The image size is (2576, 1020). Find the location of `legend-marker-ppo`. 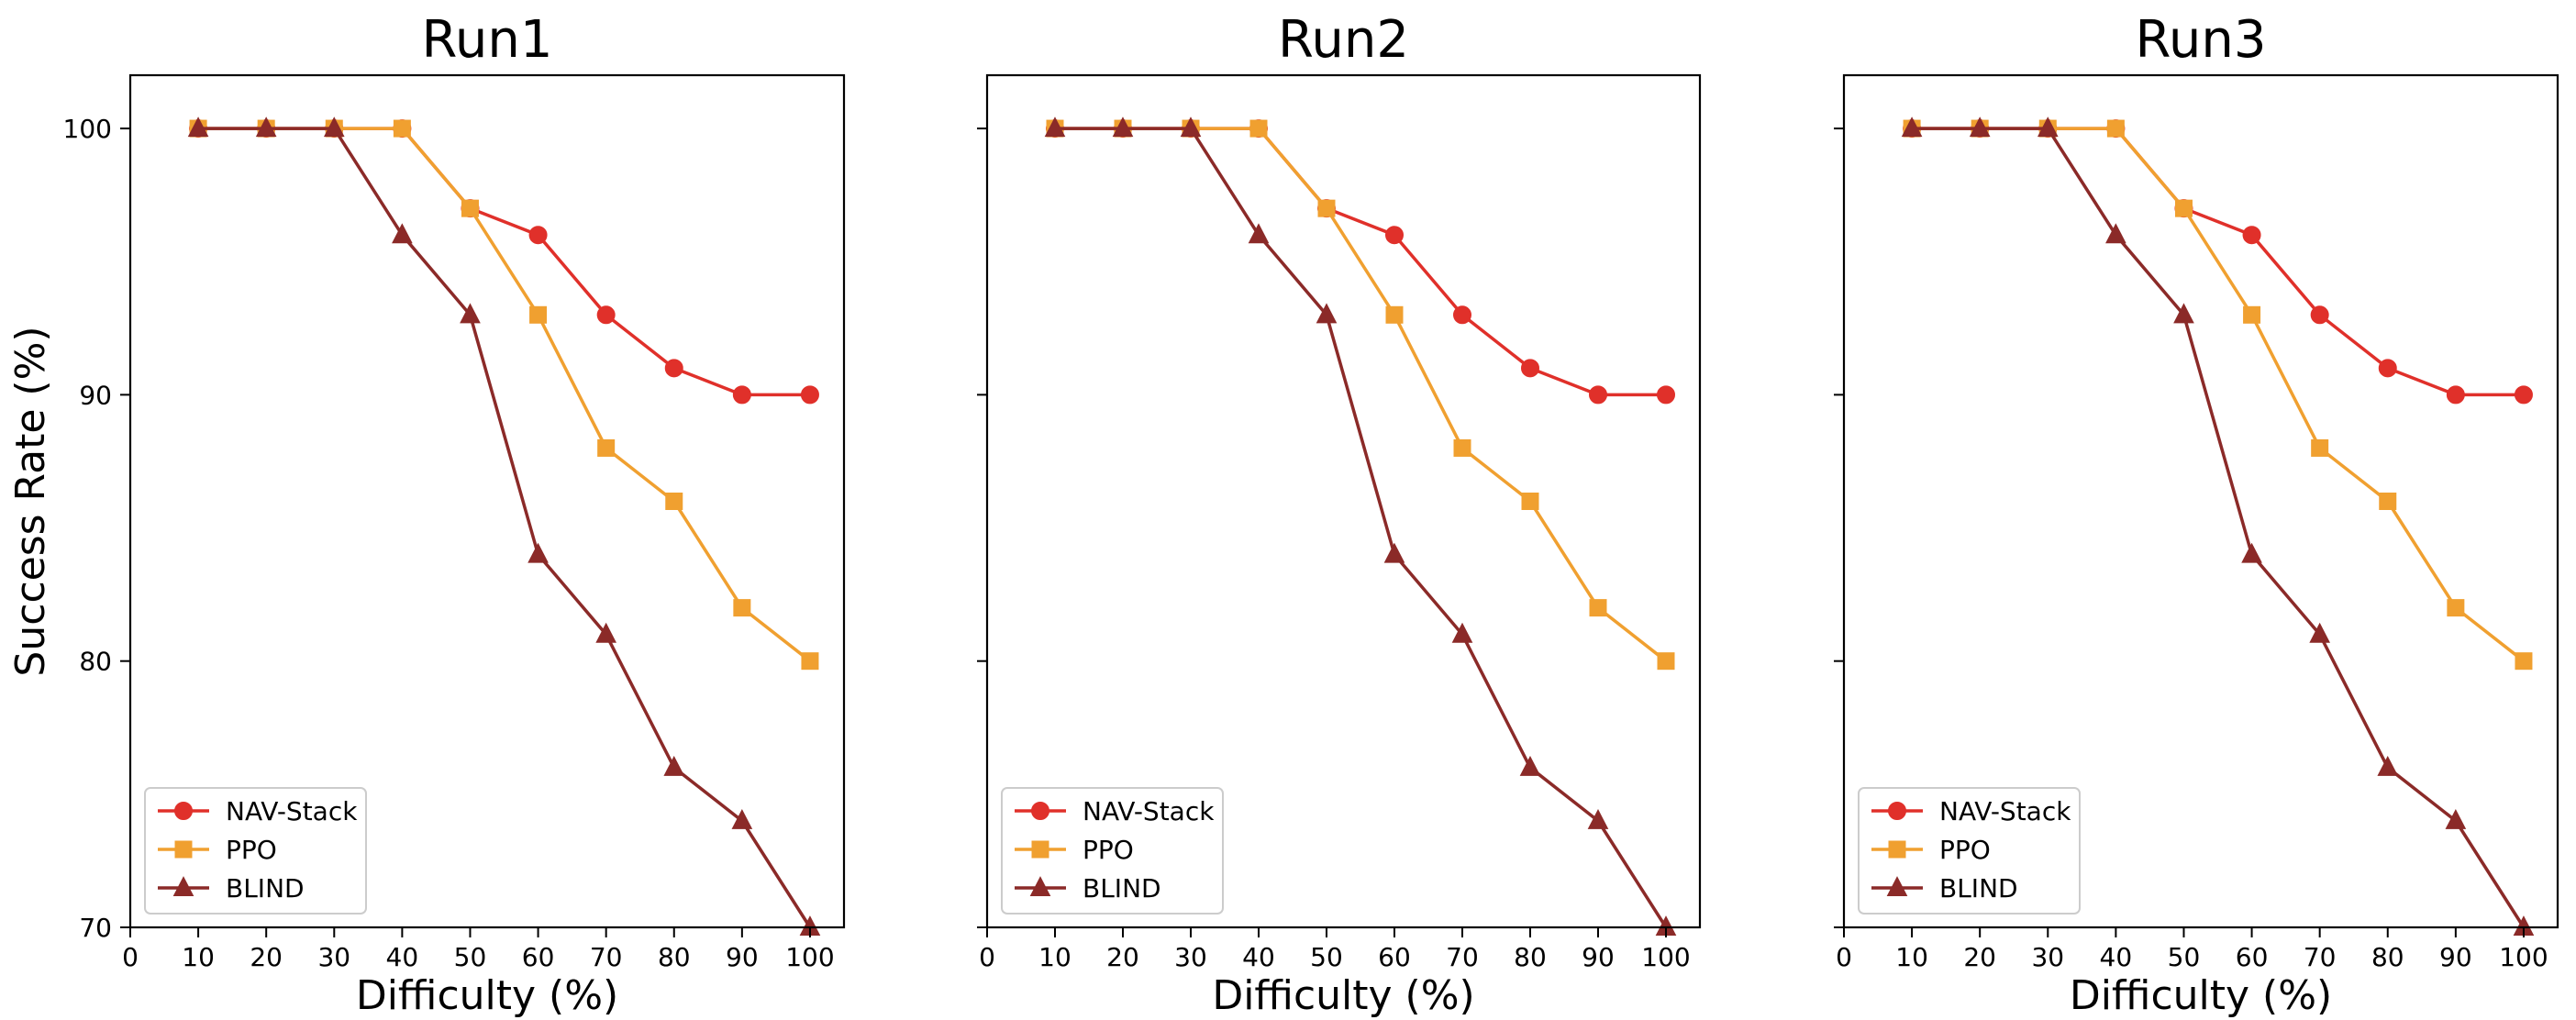

legend-marker-ppo is located at coordinates (1040, 849).